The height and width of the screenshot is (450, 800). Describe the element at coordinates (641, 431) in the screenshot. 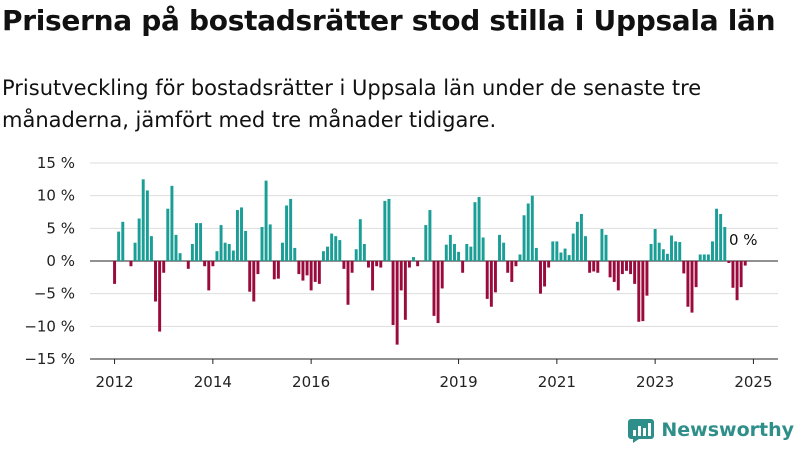

I see `newsworthy-logo-icon` at that location.